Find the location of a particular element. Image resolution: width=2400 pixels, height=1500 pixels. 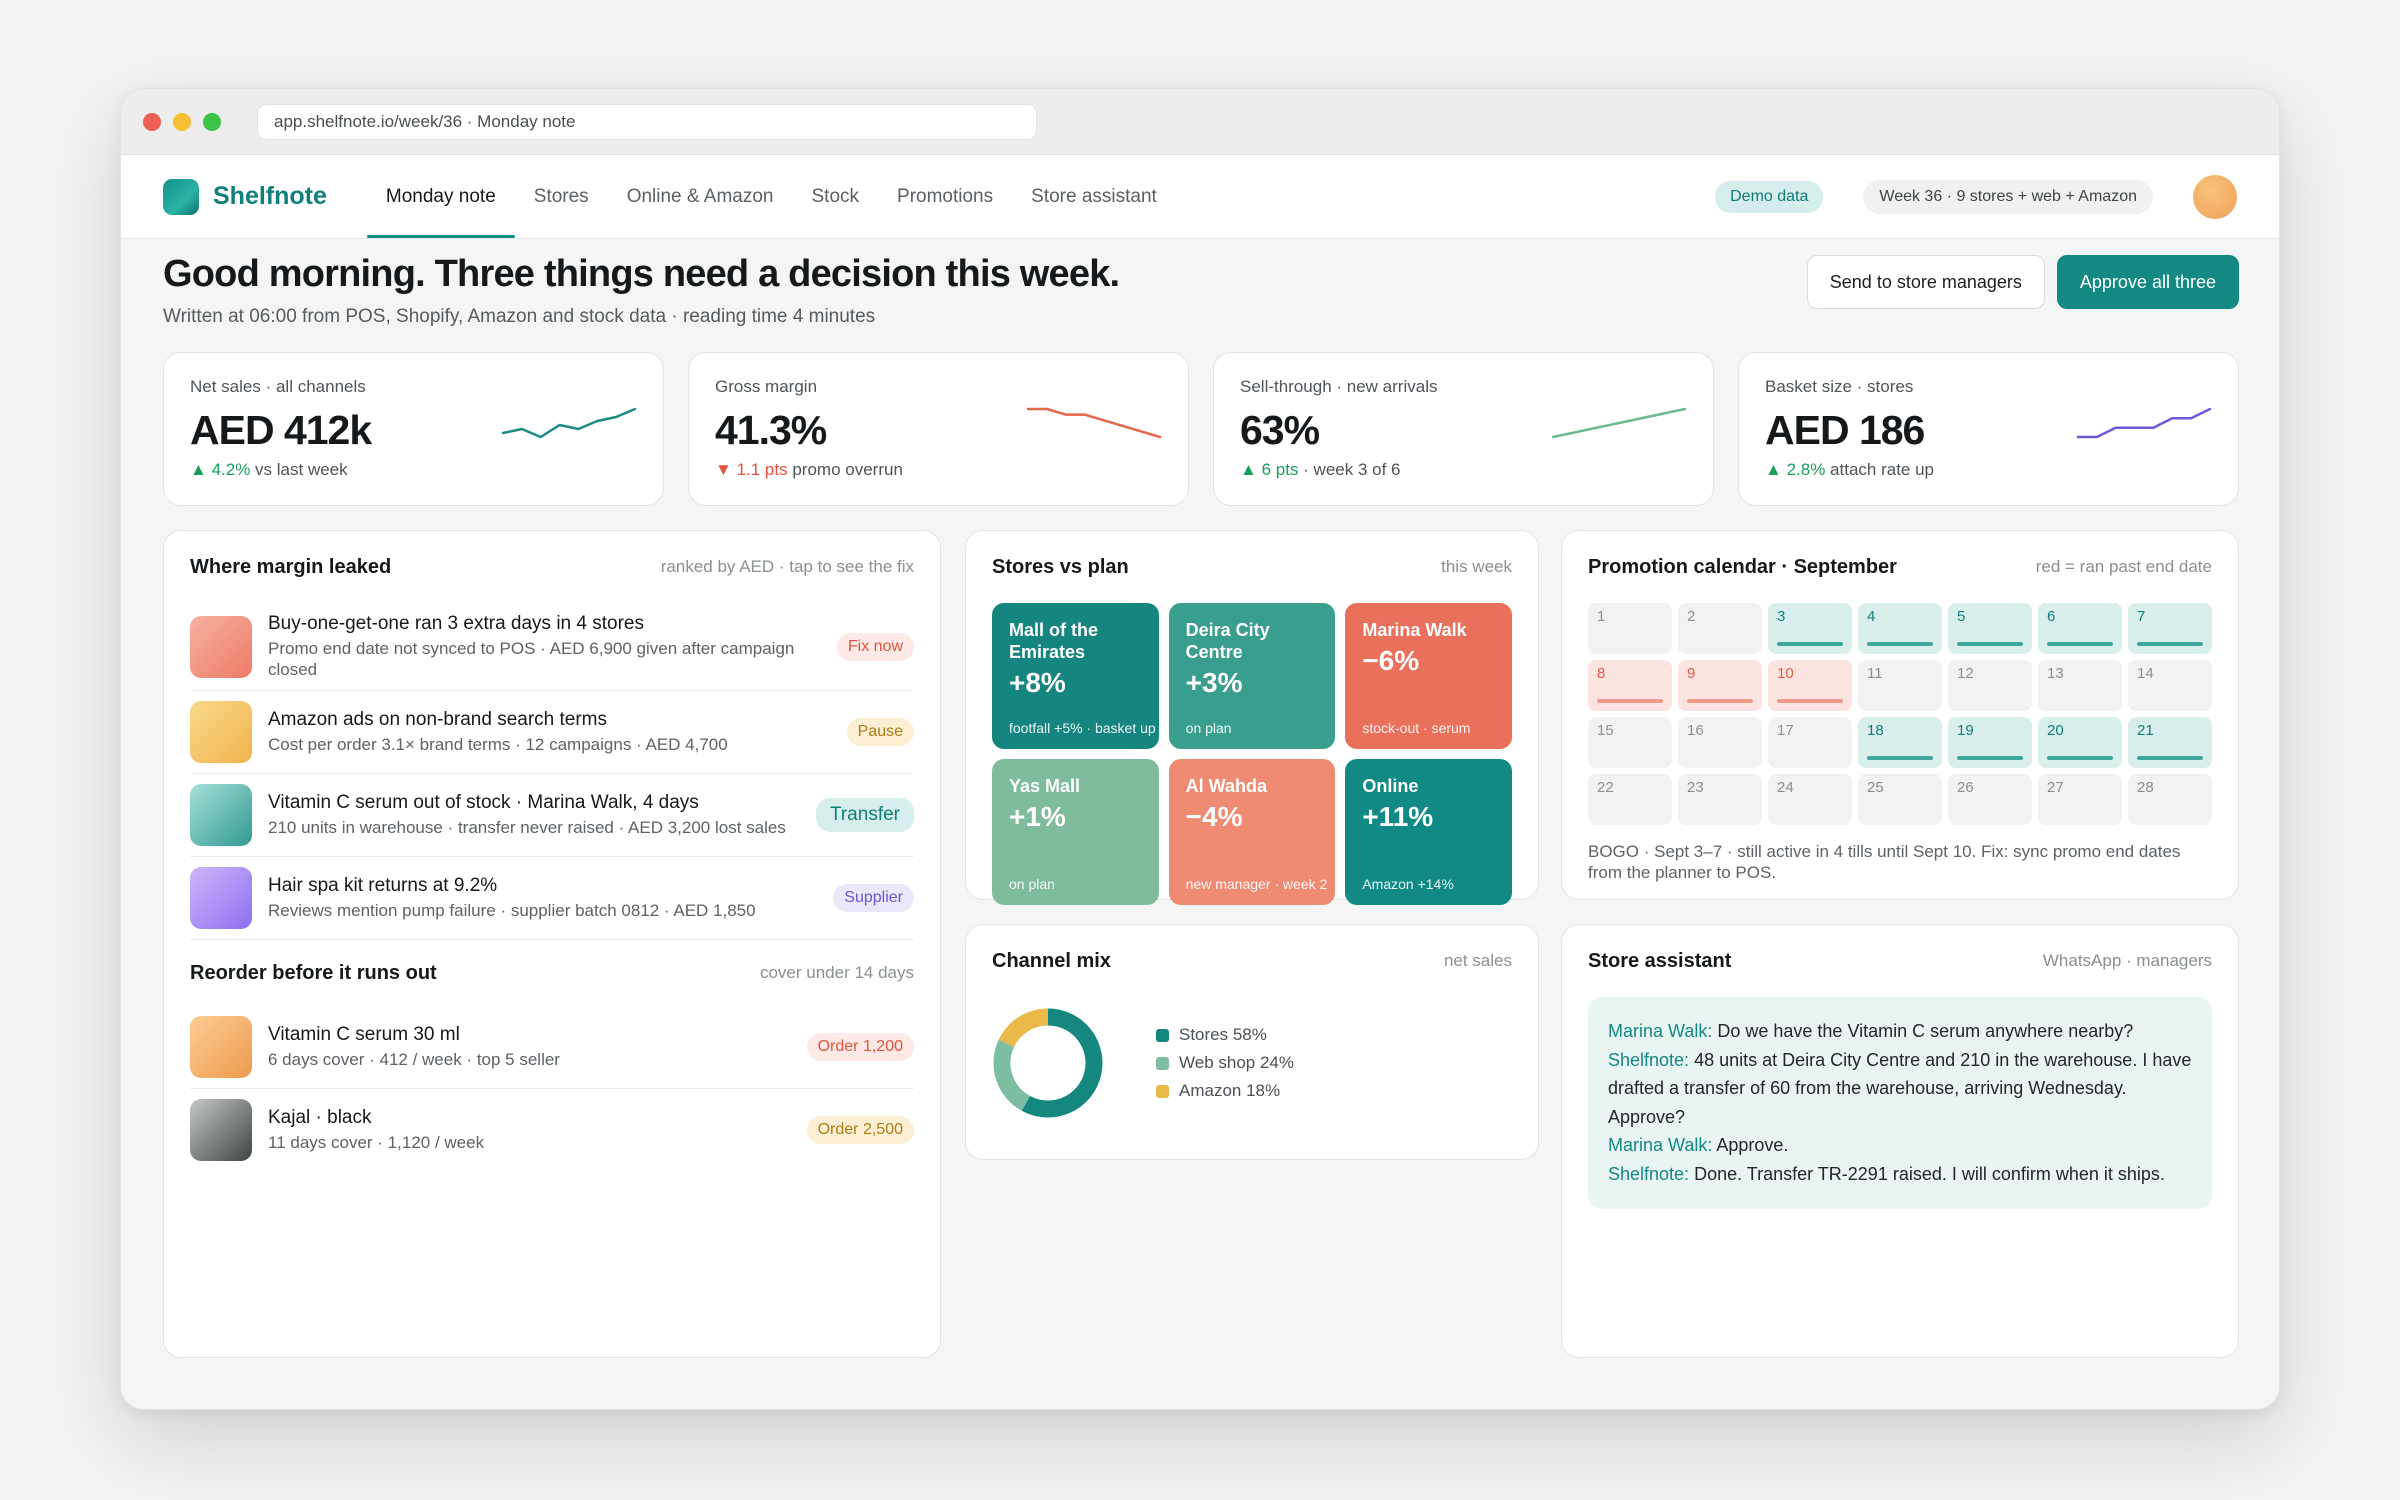

leak-action-button: Pause is located at coordinates (880, 732).